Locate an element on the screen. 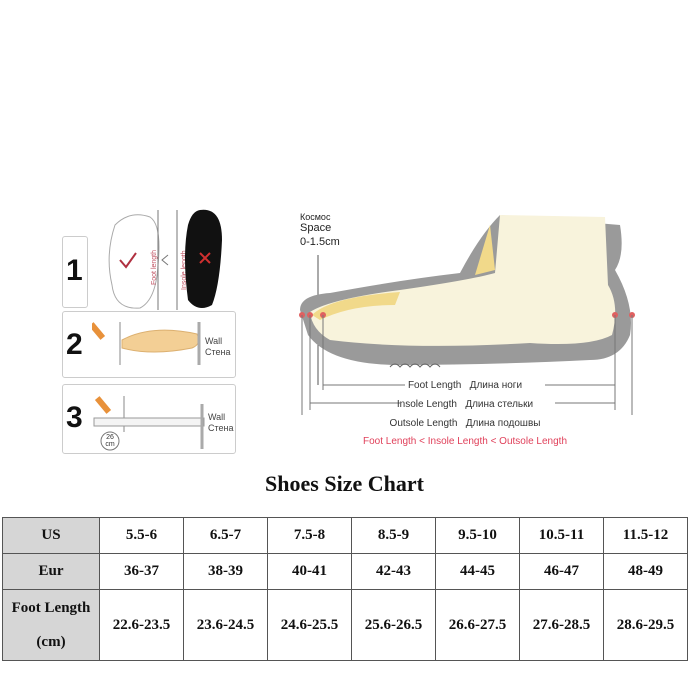 The image size is (689, 689). ruler-unit: cm is located at coordinates (110, 444).